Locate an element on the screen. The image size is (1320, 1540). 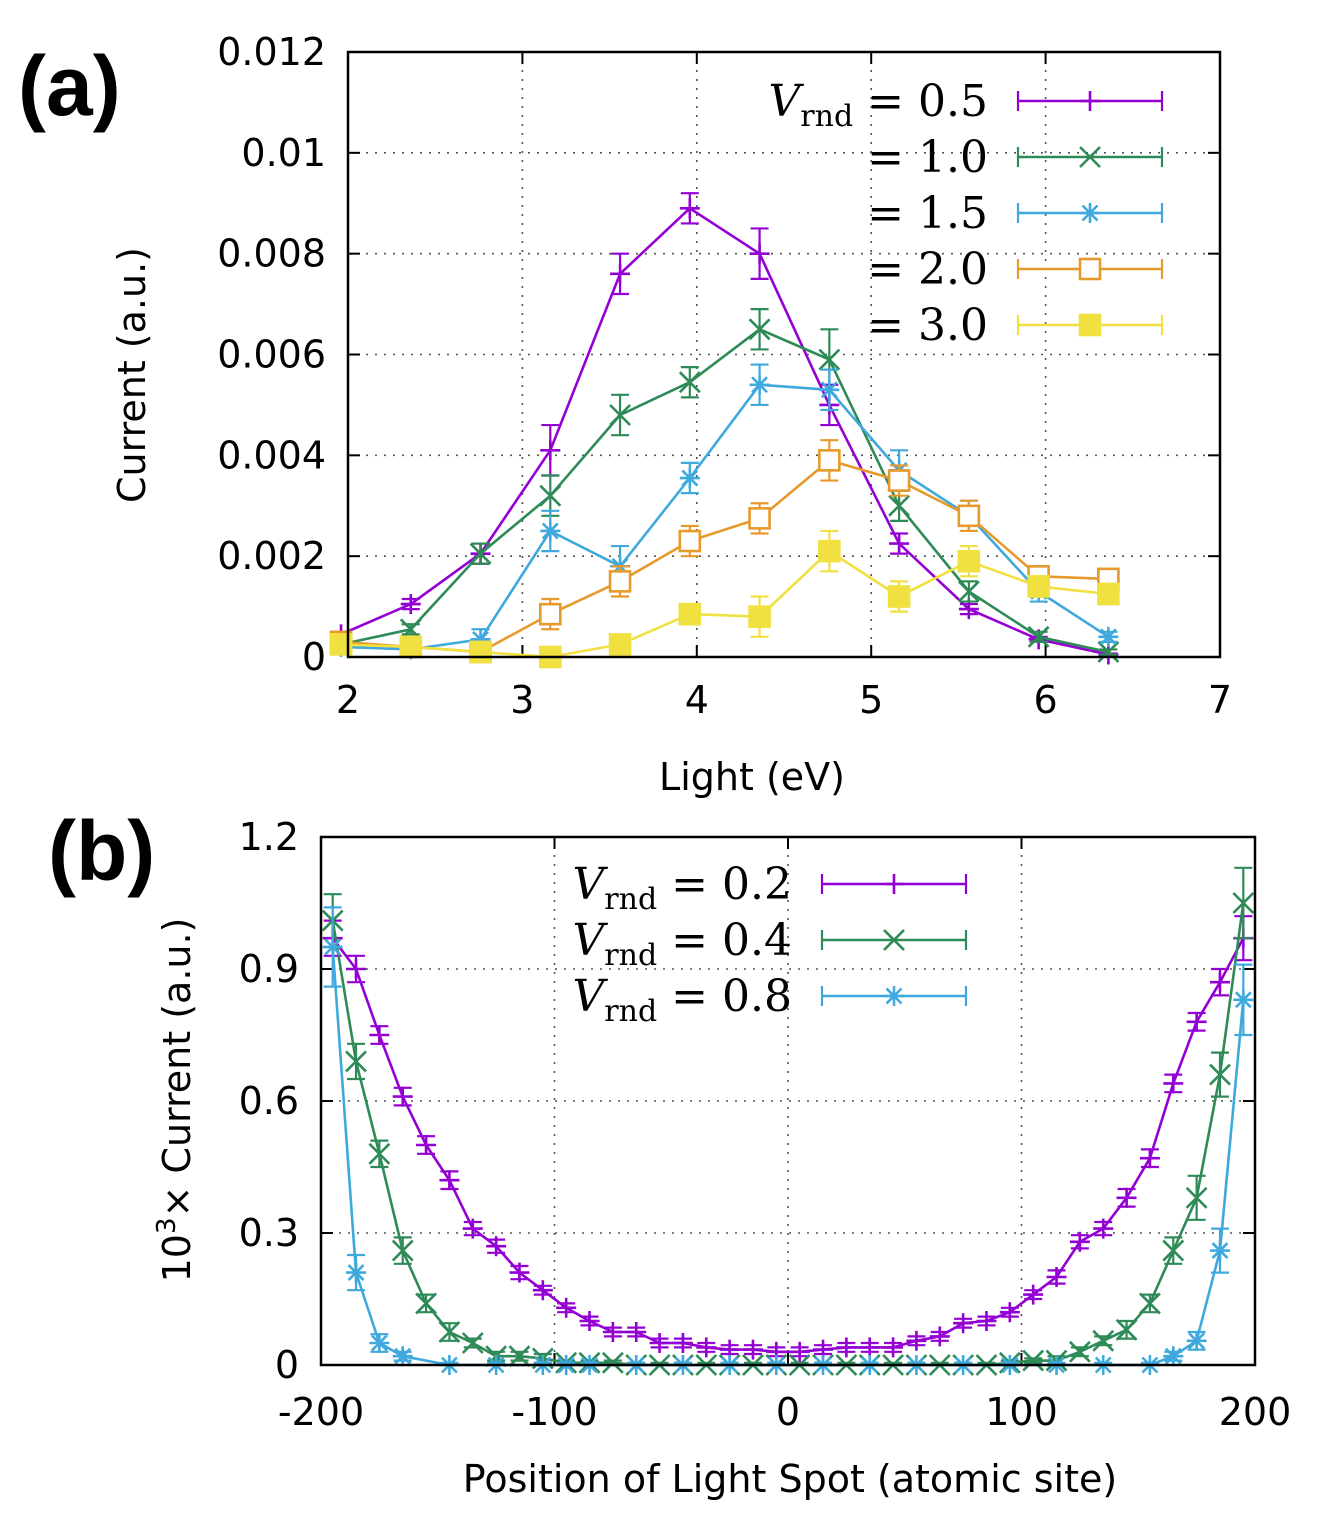
a-legend-marker-3-box is located at coordinates (1090, 269).